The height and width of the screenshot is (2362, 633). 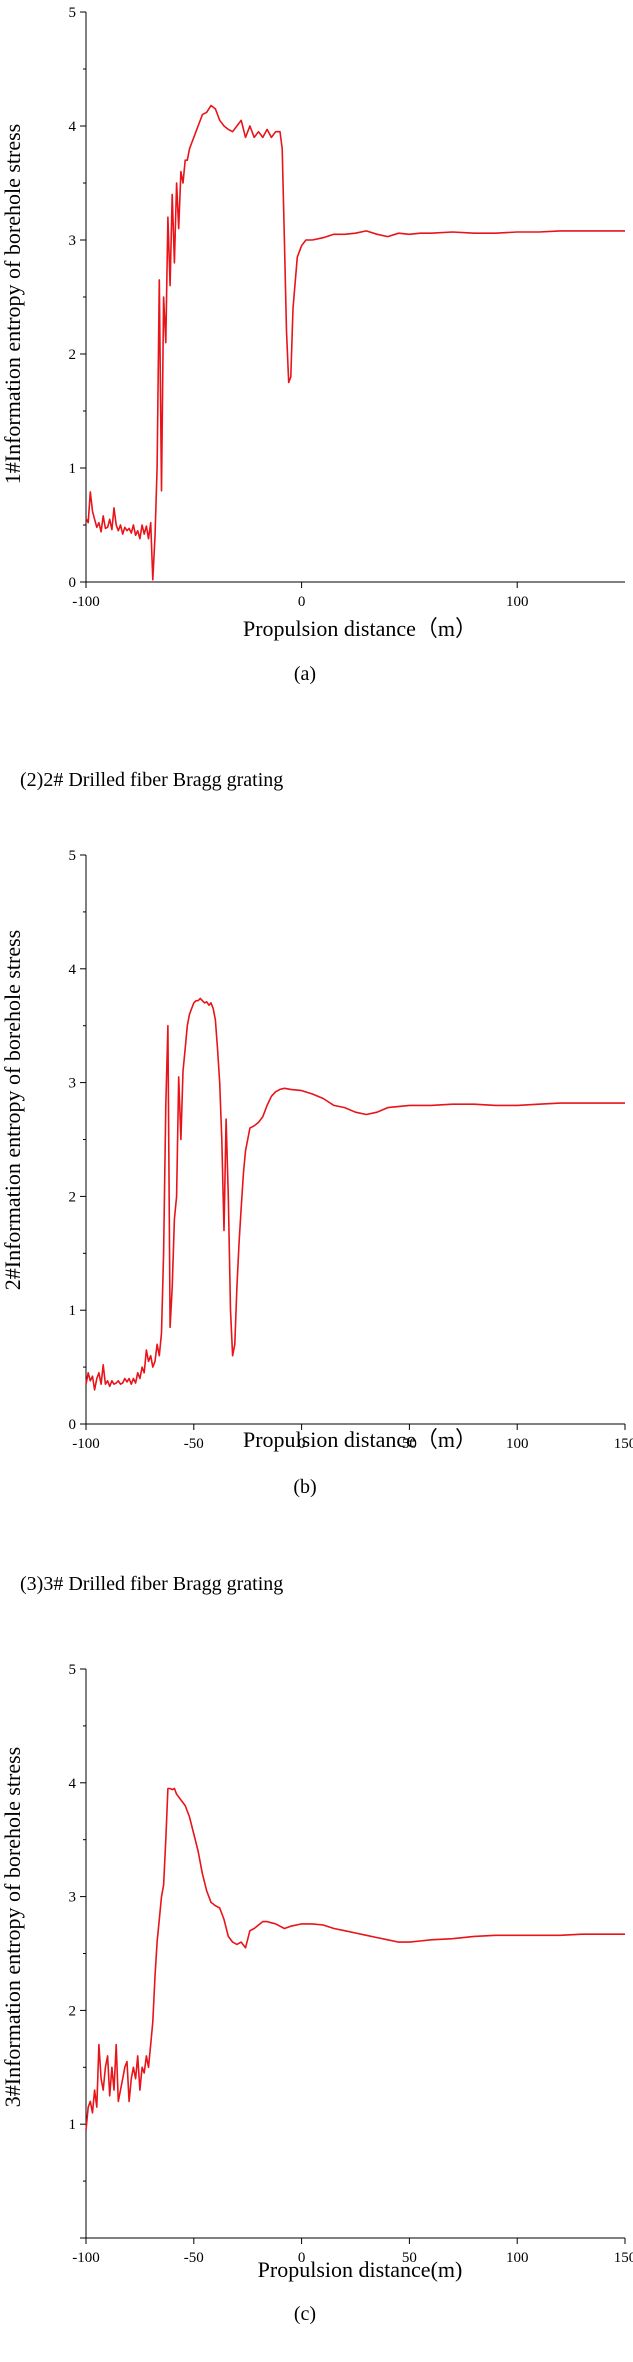 What do you see at coordinates (355, 1194) in the screenshot?
I see `chart-b-series-line` at bounding box center [355, 1194].